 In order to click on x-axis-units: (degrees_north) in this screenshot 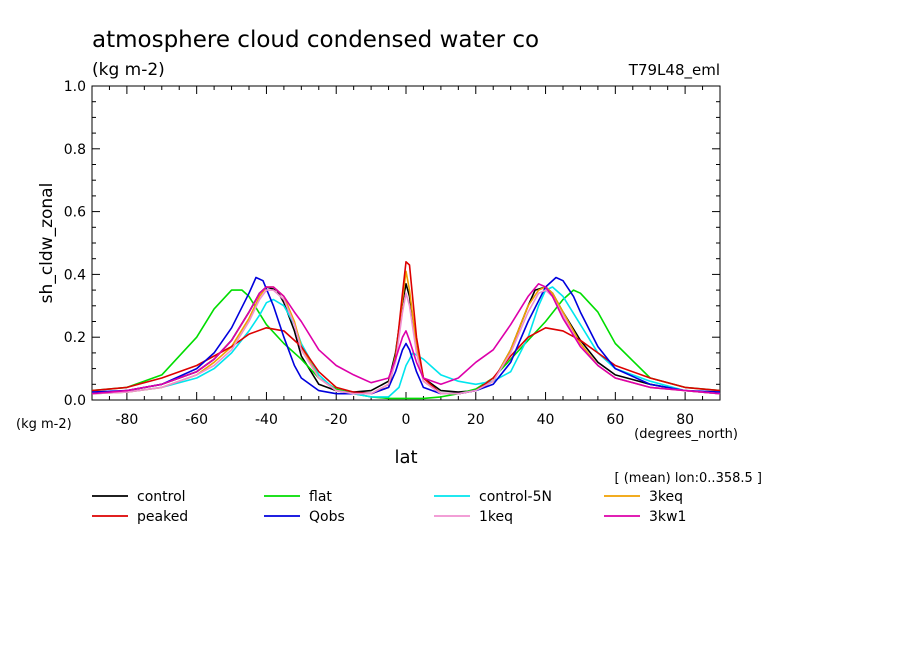, I will do `click(686, 434)`.